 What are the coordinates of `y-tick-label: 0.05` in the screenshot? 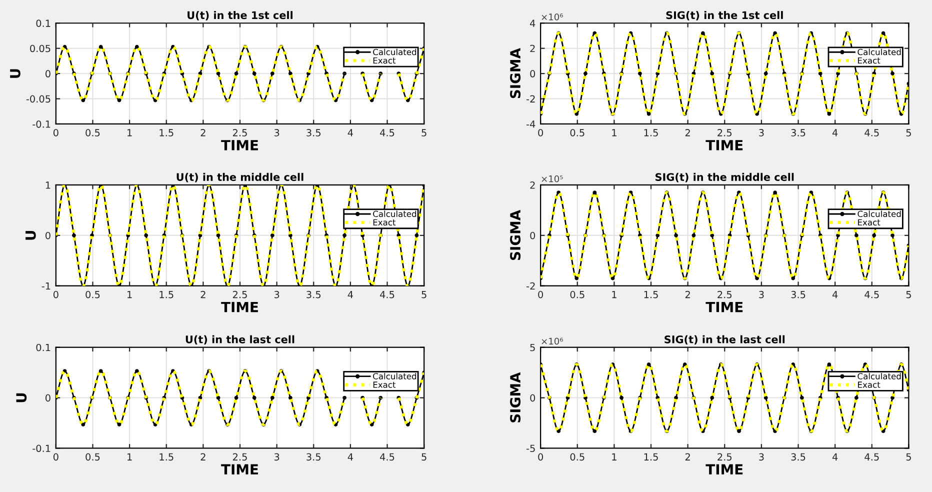 It's located at (40, 48).